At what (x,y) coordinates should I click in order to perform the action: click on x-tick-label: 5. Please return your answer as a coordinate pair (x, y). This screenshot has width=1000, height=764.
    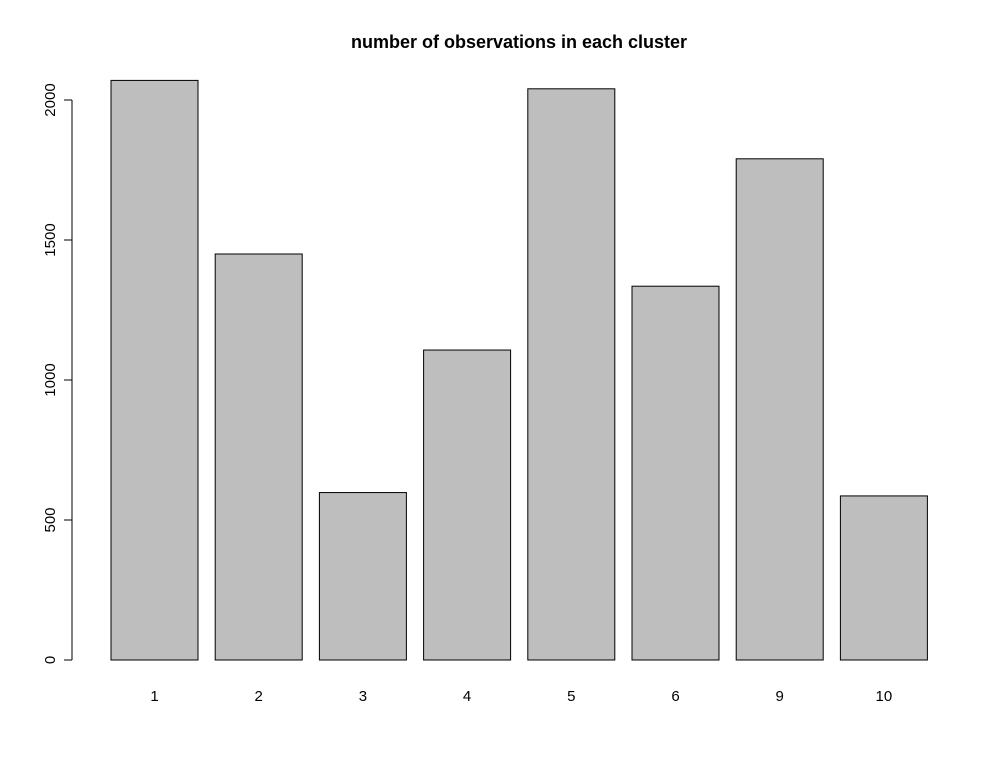
    Looking at the image, I should click on (571, 696).